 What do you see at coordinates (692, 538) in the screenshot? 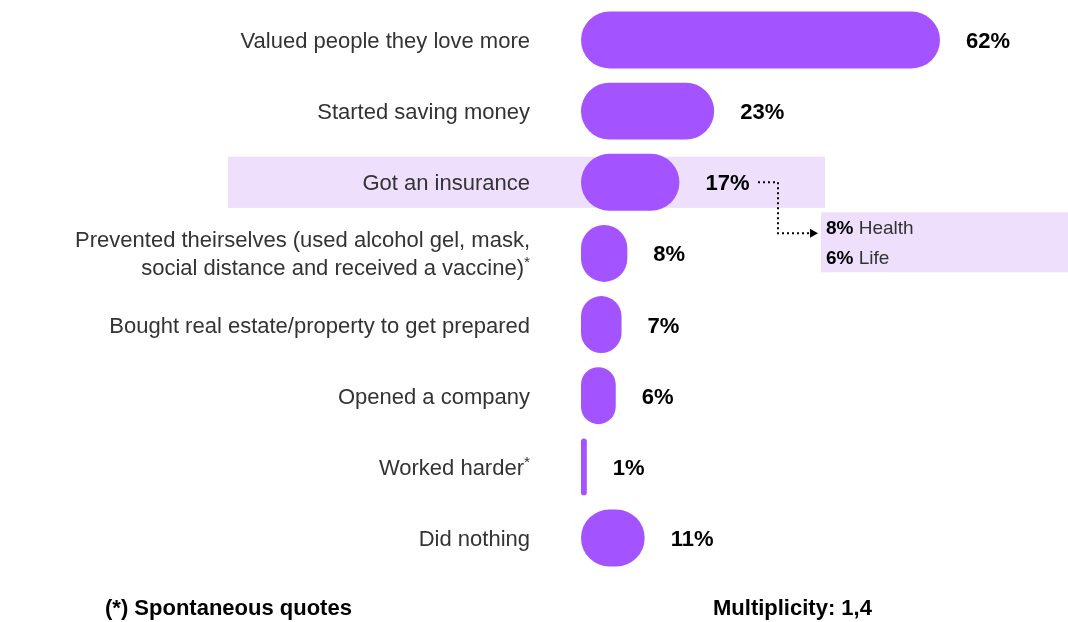
I see `data-label: 11%` at bounding box center [692, 538].